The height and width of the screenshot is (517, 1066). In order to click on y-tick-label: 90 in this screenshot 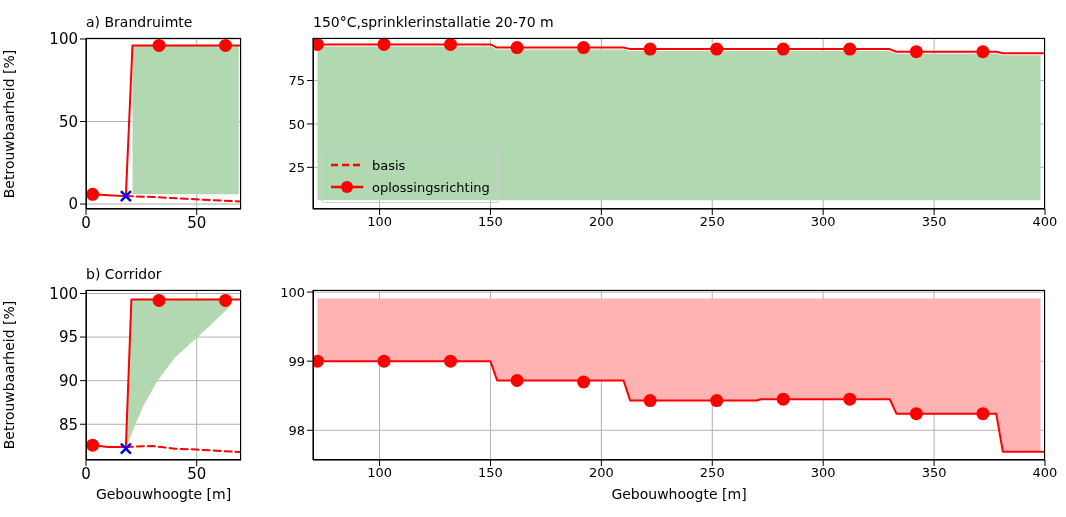, I will do `click(68, 380)`.